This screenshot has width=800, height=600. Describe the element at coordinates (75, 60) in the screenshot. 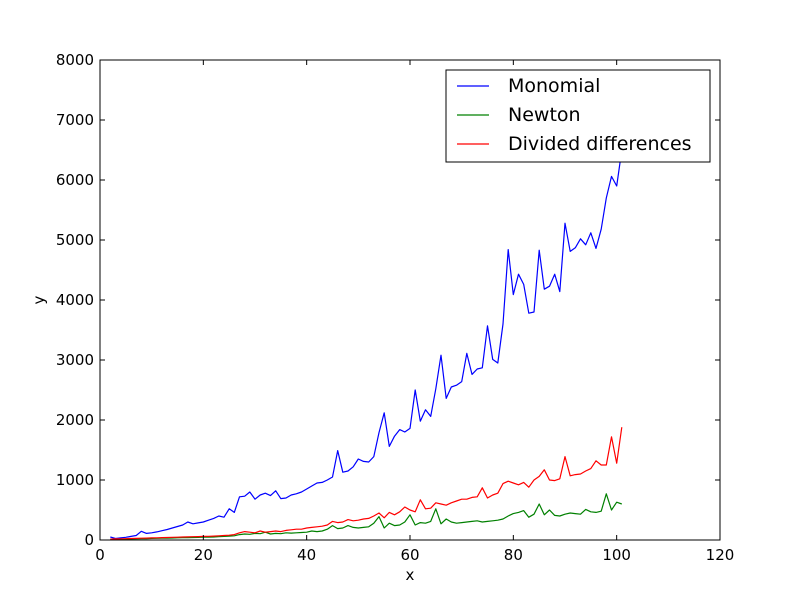

I see `y-tick-label: 8000` at that location.